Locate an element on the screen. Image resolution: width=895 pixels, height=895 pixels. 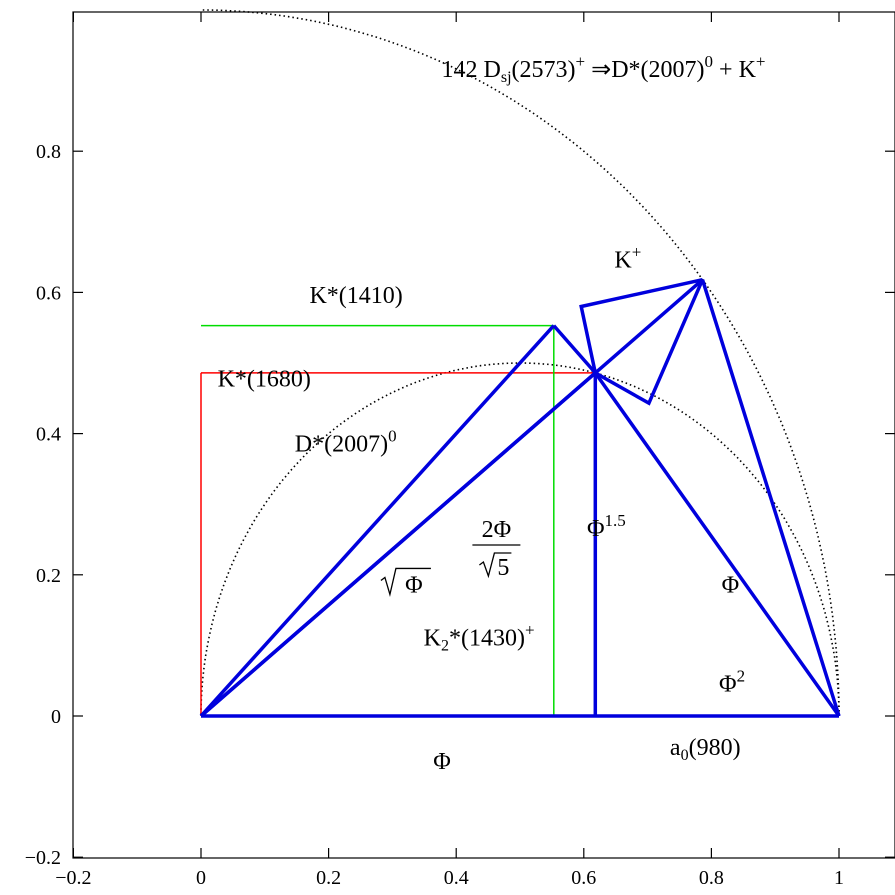
annotation-two-phi-over-sqrt5: 2Φ5 is located at coordinates (496, 549).